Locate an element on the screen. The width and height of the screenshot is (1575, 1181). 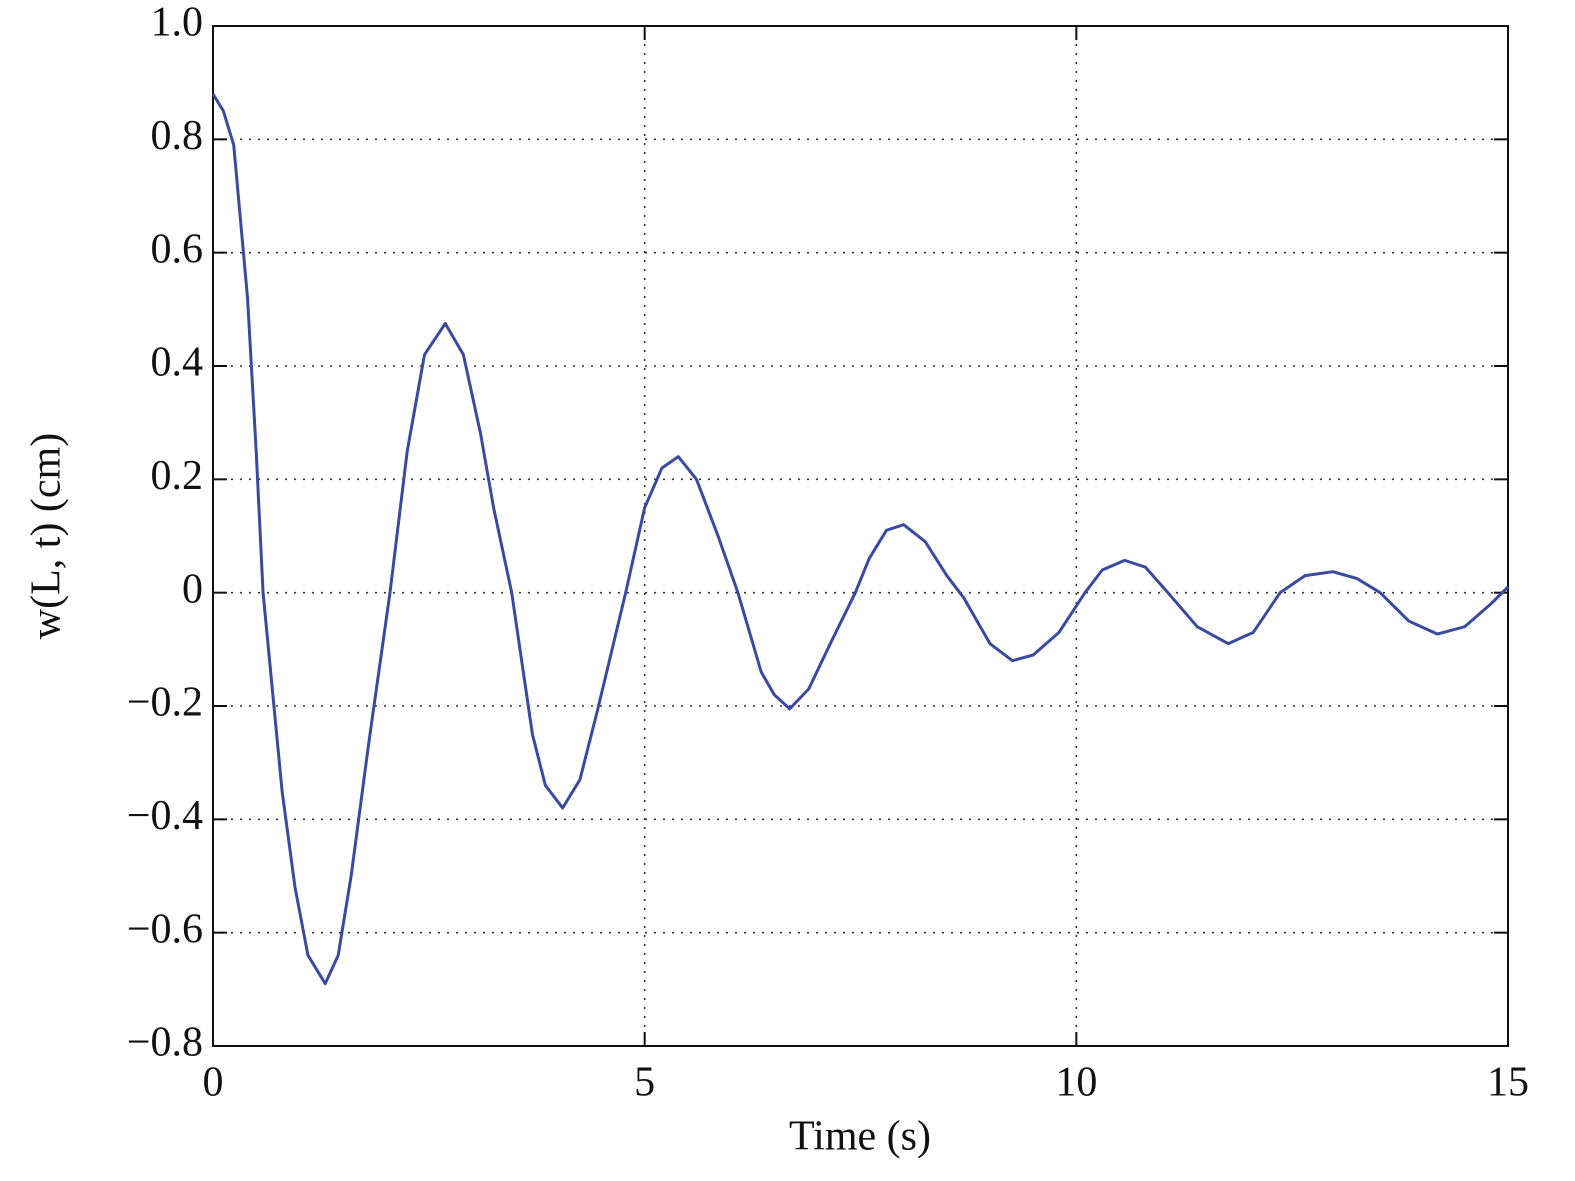
x-tick-label: 15 is located at coordinates (1508, 1083).